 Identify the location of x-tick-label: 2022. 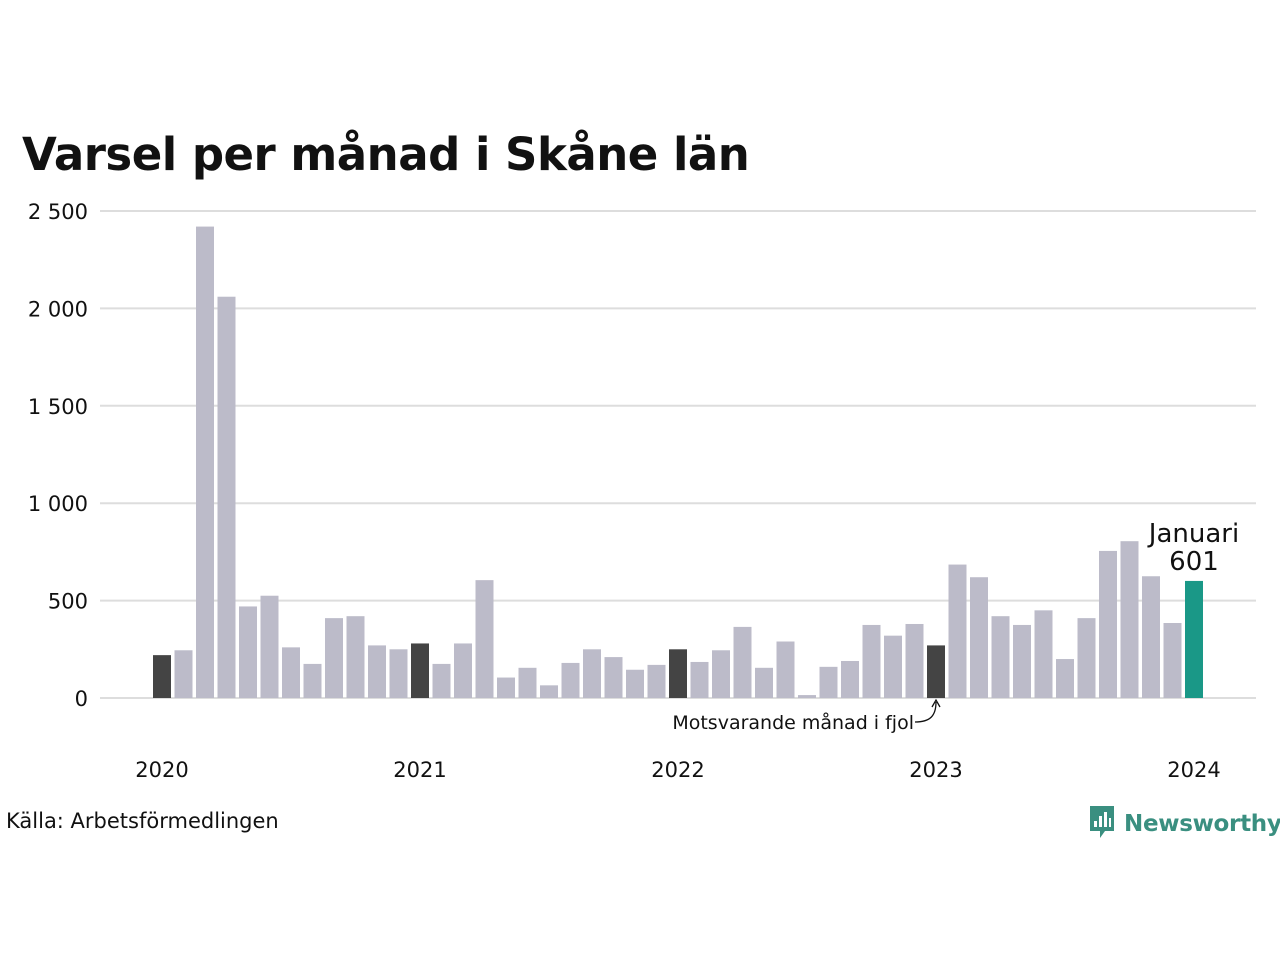
(677, 770).